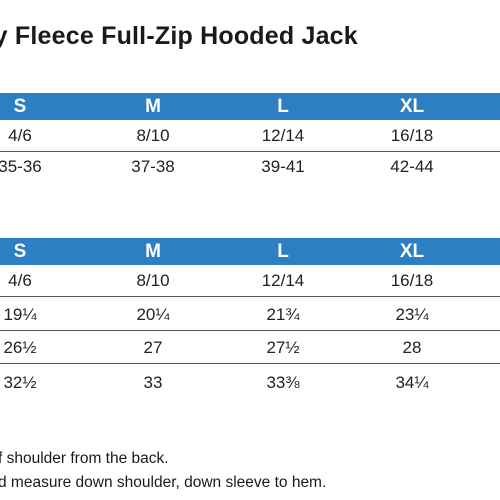 This screenshot has width=500, height=500. Describe the element at coordinates (21, 166) in the screenshot. I see `table-cell: 35-36` at that location.